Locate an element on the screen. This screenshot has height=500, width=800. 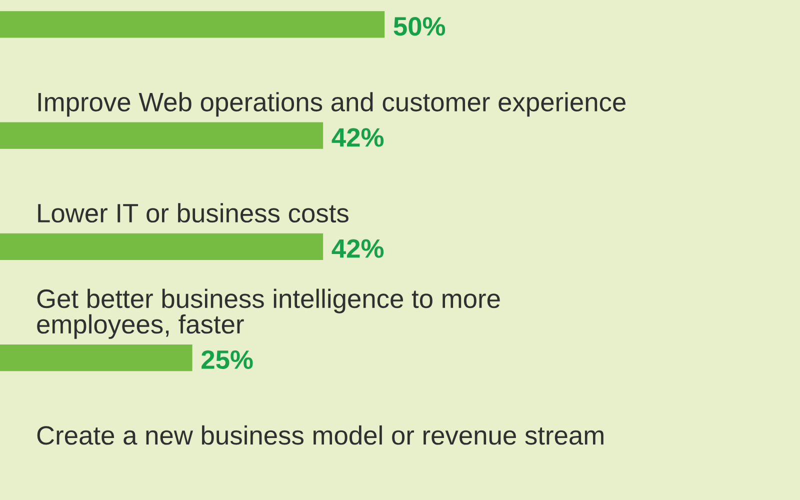
y-tick-label: Lower IT or business costs is located at coordinates (193, 213).